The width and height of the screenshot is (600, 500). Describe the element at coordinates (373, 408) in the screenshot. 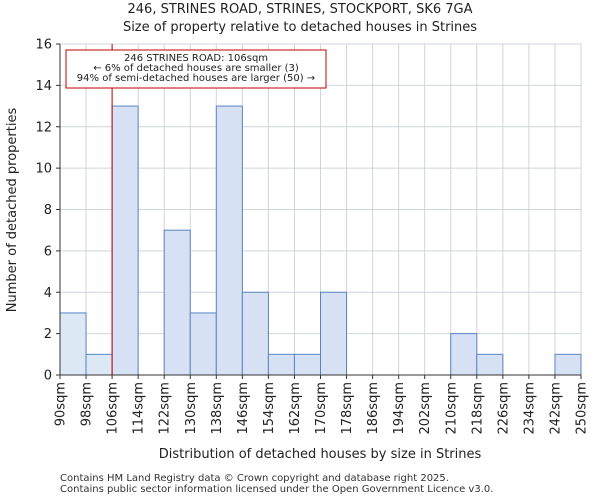

I see `x-tick-label: 186sqm` at that location.